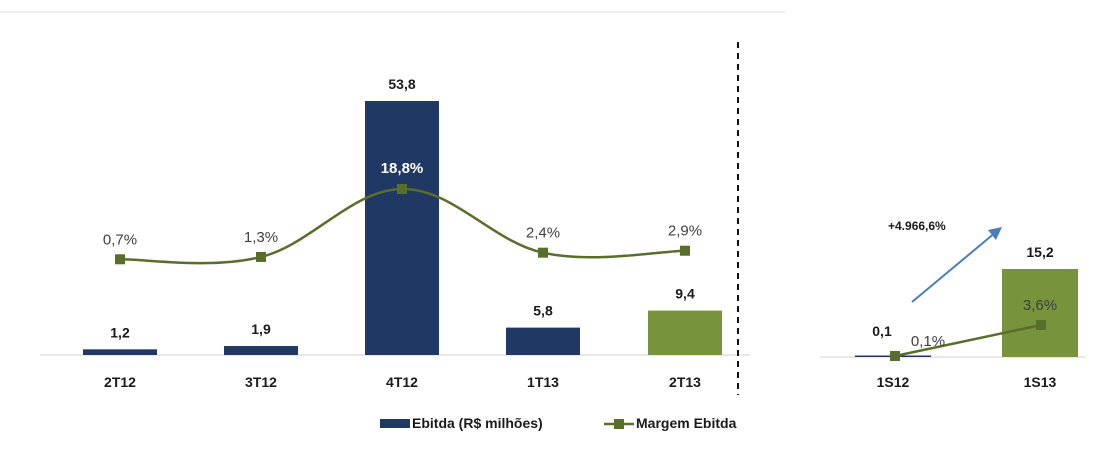 The height and width of the screenshot is (455, 1098). I want to click on margin-point-1s13, so click(1041, 325).